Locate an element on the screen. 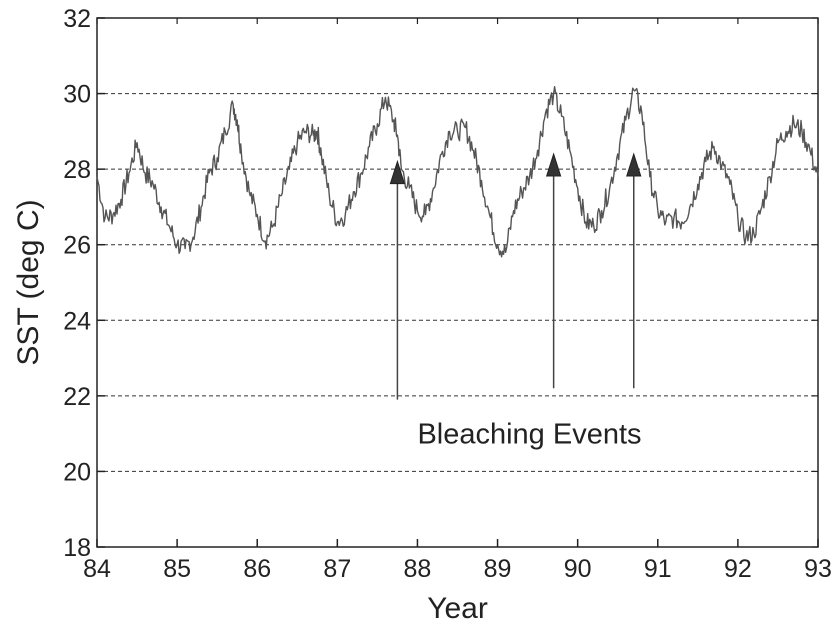 The height and width of the screenshot is (627, 836). y-tick-label: 30 is located at coordinates (77, 95).